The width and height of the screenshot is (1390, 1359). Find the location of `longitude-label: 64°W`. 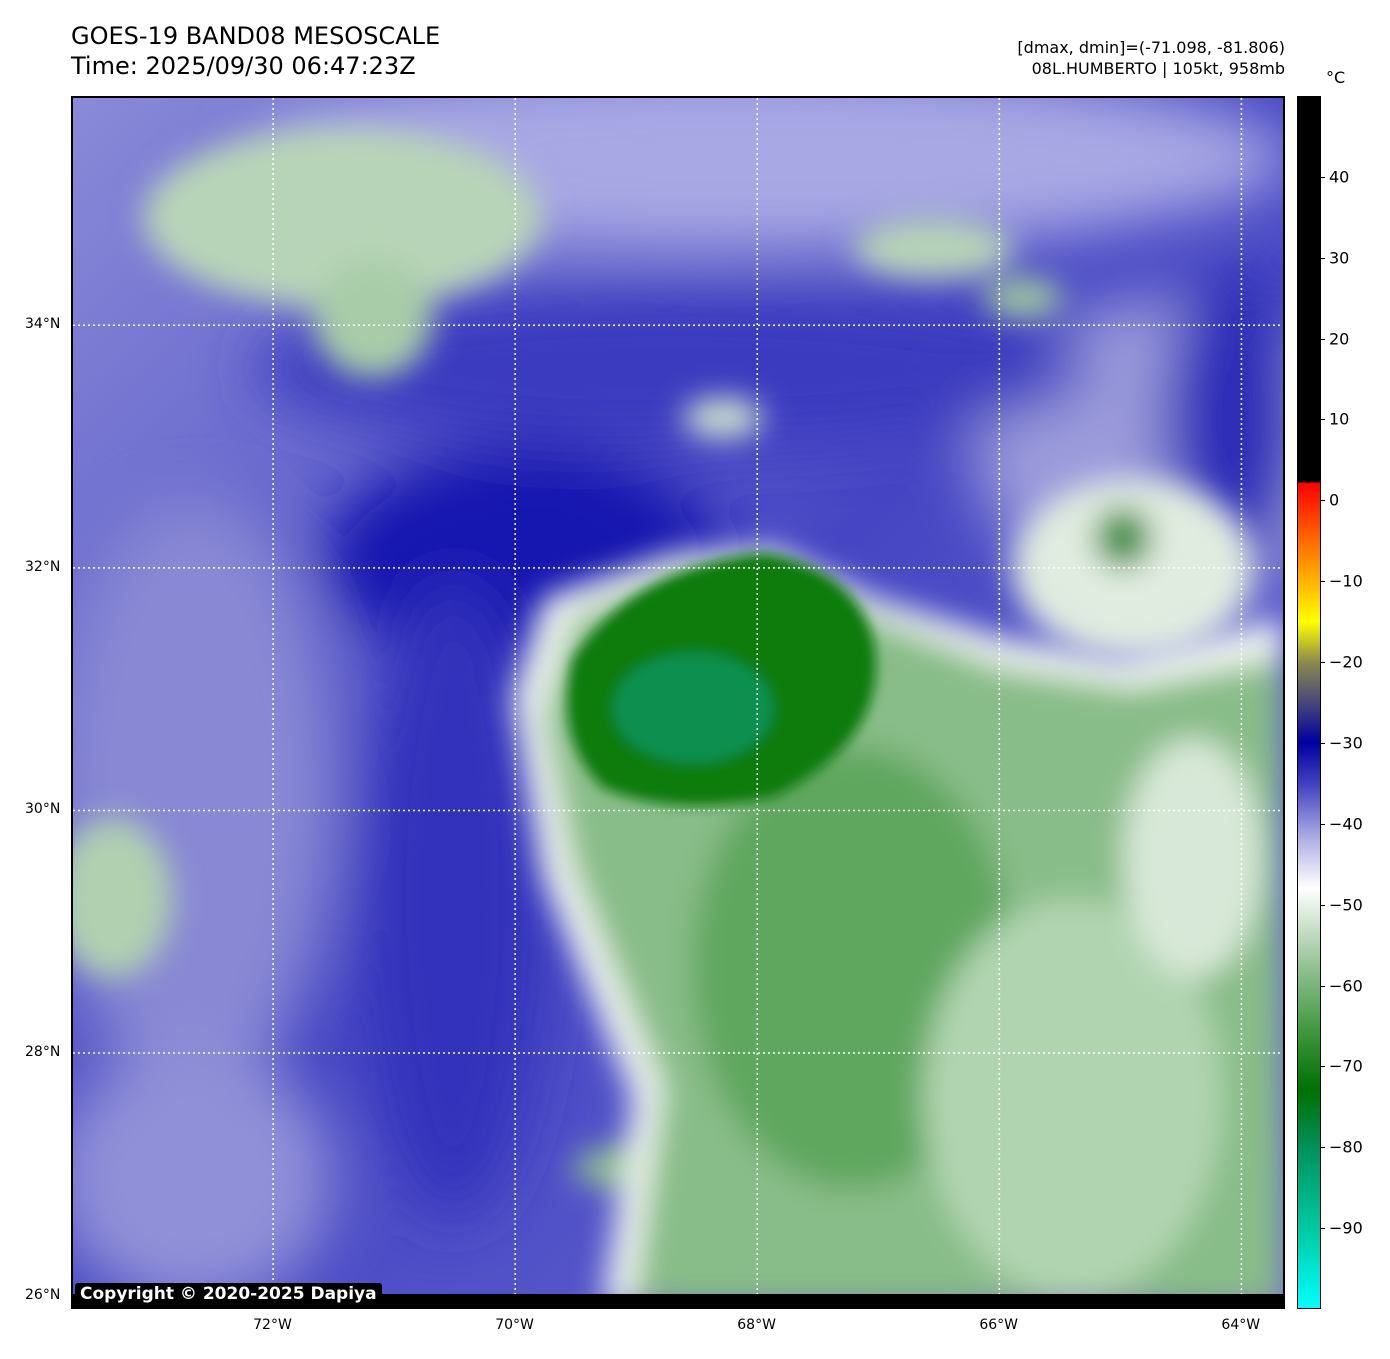

longitude-label: 64°W is located at coordinates (1241, 1325).